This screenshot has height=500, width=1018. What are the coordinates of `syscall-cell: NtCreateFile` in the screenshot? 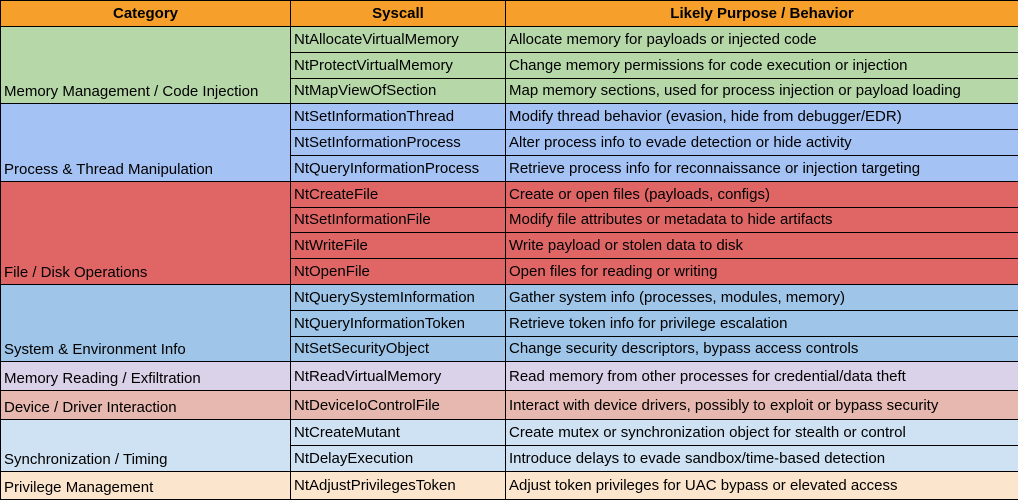 It's located at (398, 194).